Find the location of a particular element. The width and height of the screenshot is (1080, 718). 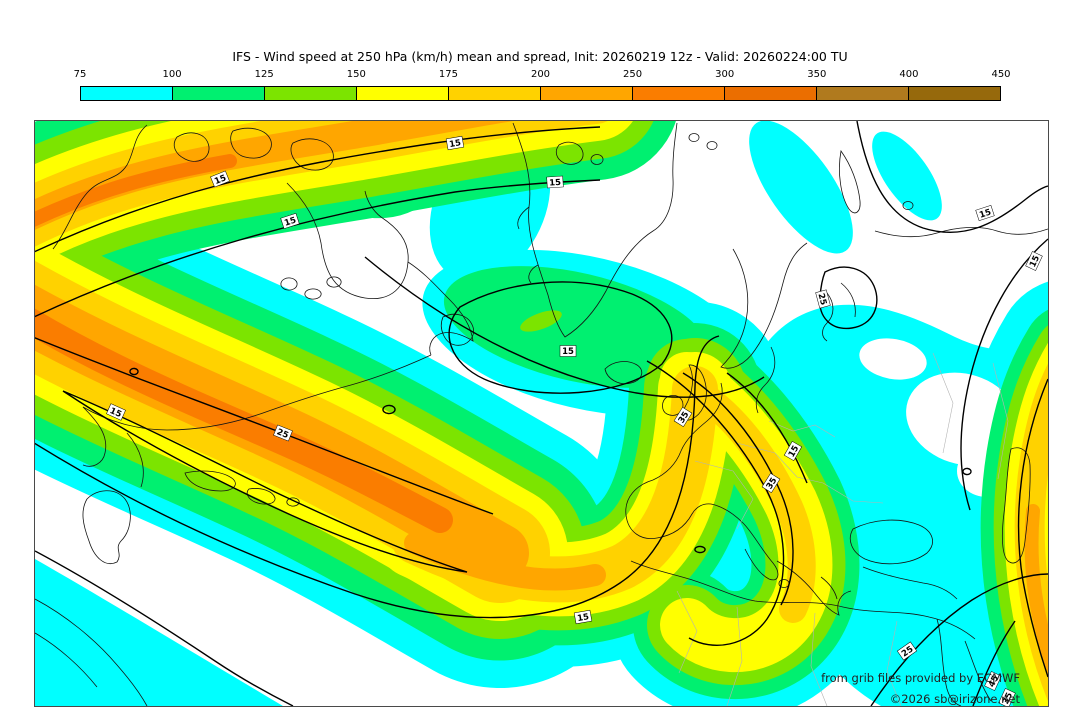

colorbar-tick-label-125: 125 is located at coordinates (264, 74).